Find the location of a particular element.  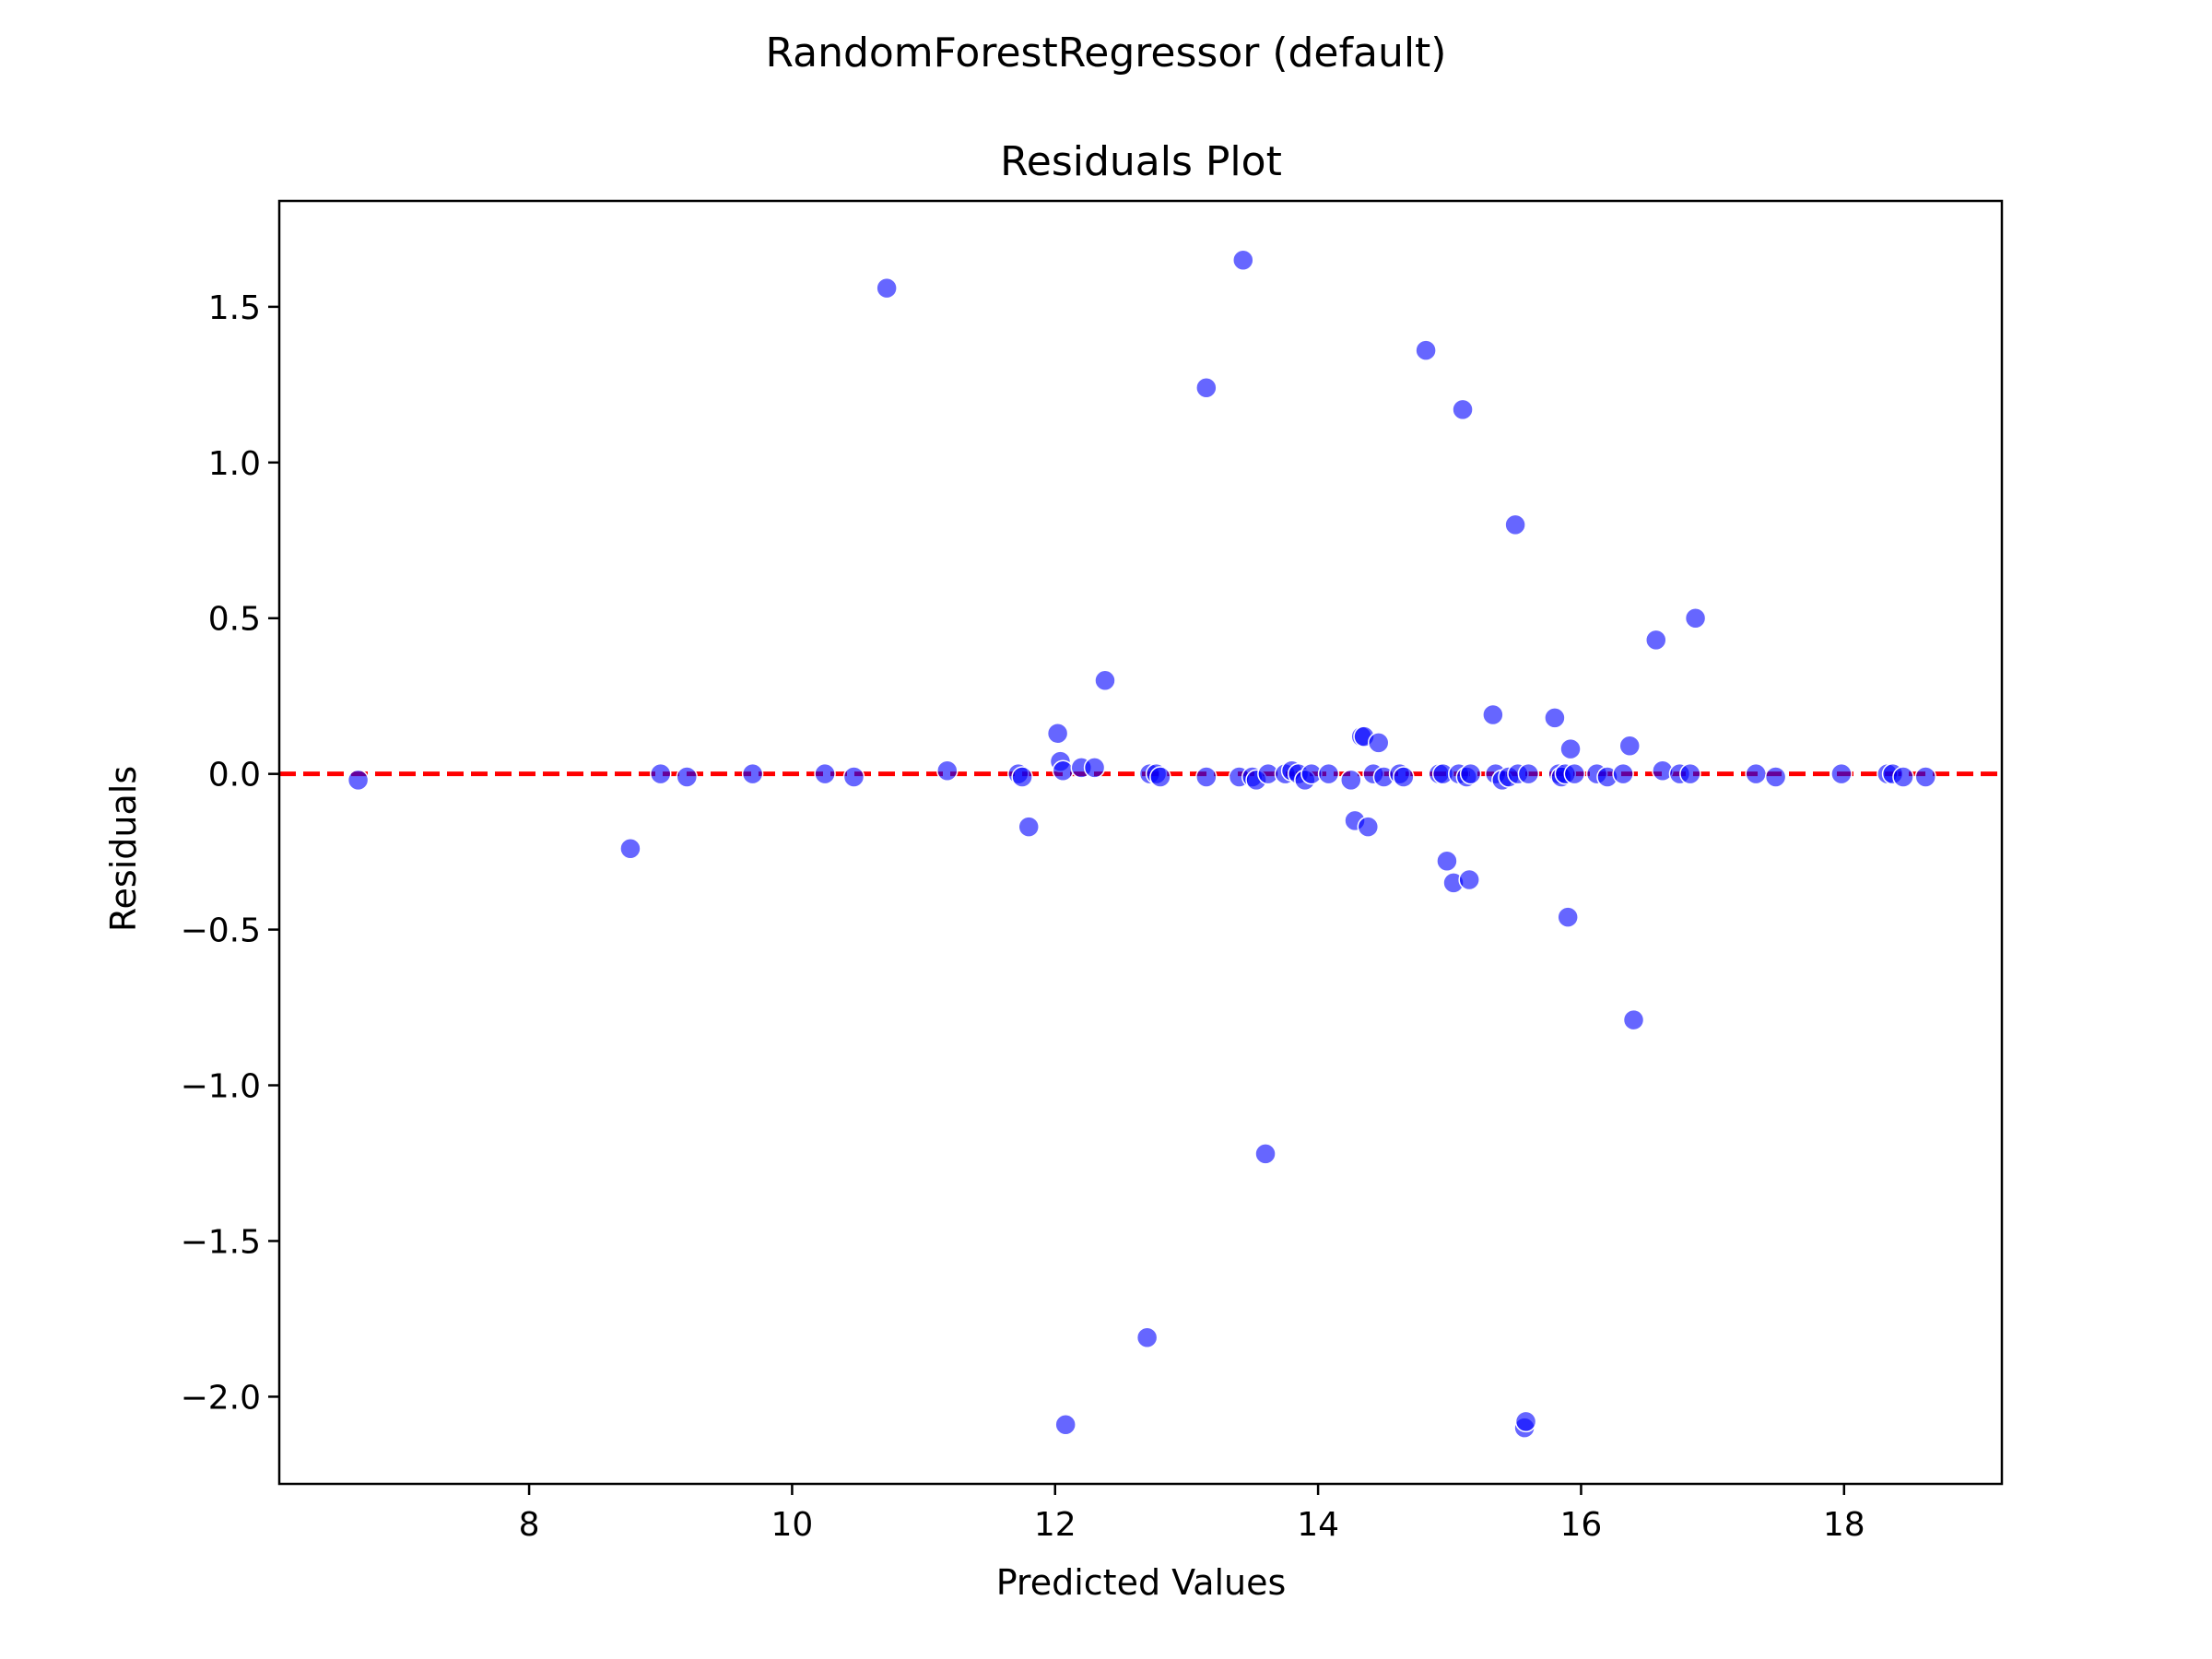

y-tick-label: −0.5 is located at coordinates (221, 931).